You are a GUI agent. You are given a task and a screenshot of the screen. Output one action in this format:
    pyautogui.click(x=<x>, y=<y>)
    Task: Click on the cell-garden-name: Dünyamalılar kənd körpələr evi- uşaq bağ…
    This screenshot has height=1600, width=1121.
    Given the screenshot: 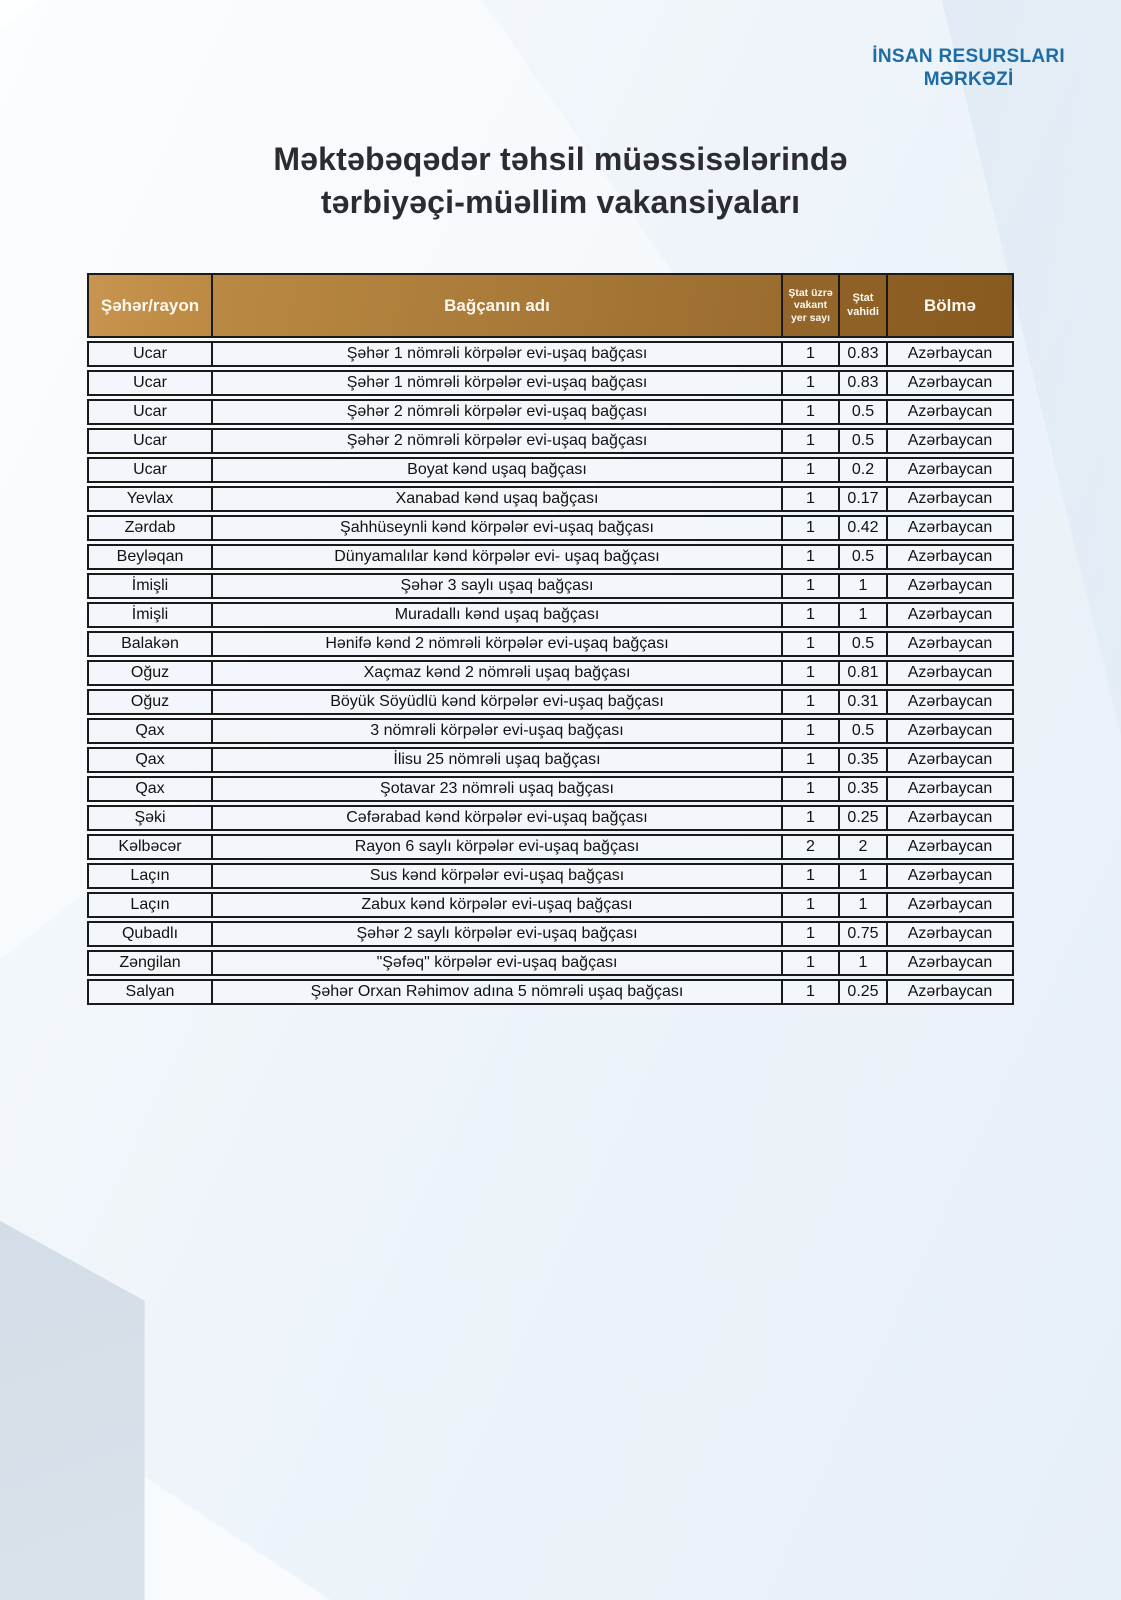 What is the action you would take?
    pyautogui.click(x=498, y=557)
    